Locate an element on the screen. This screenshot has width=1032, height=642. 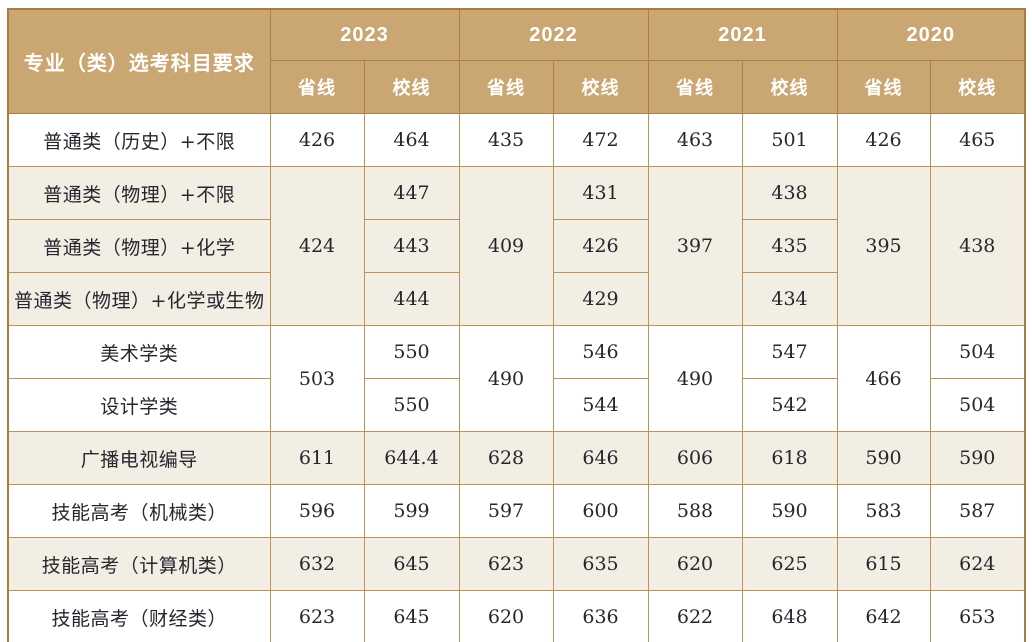
row-label: 普通类（物理）+化学或生物 is located at coordinates (139, 299).